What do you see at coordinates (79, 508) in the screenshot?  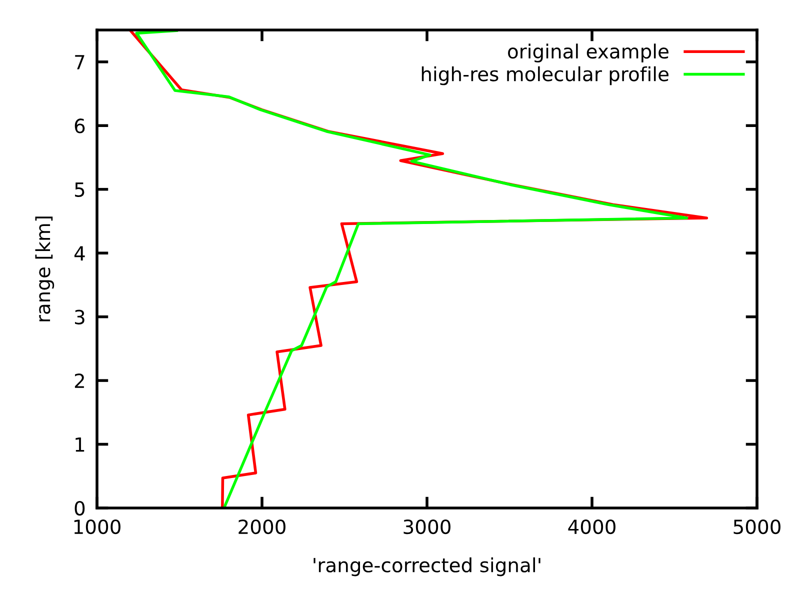 I see `y-tick-label: 0` at bounding box center [79, 508].